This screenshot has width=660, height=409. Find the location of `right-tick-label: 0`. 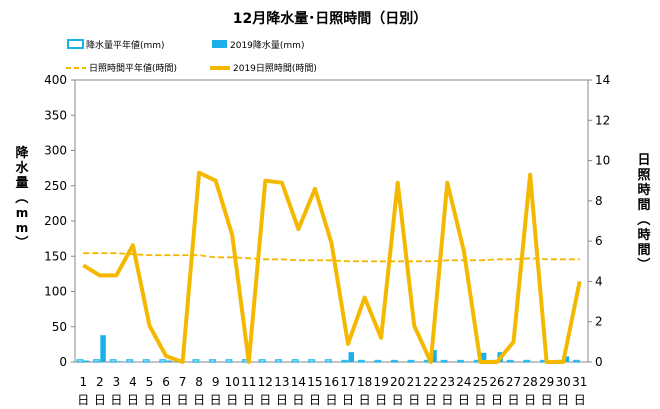

right-tick-label: 0 is located at coordinates (599, 362).